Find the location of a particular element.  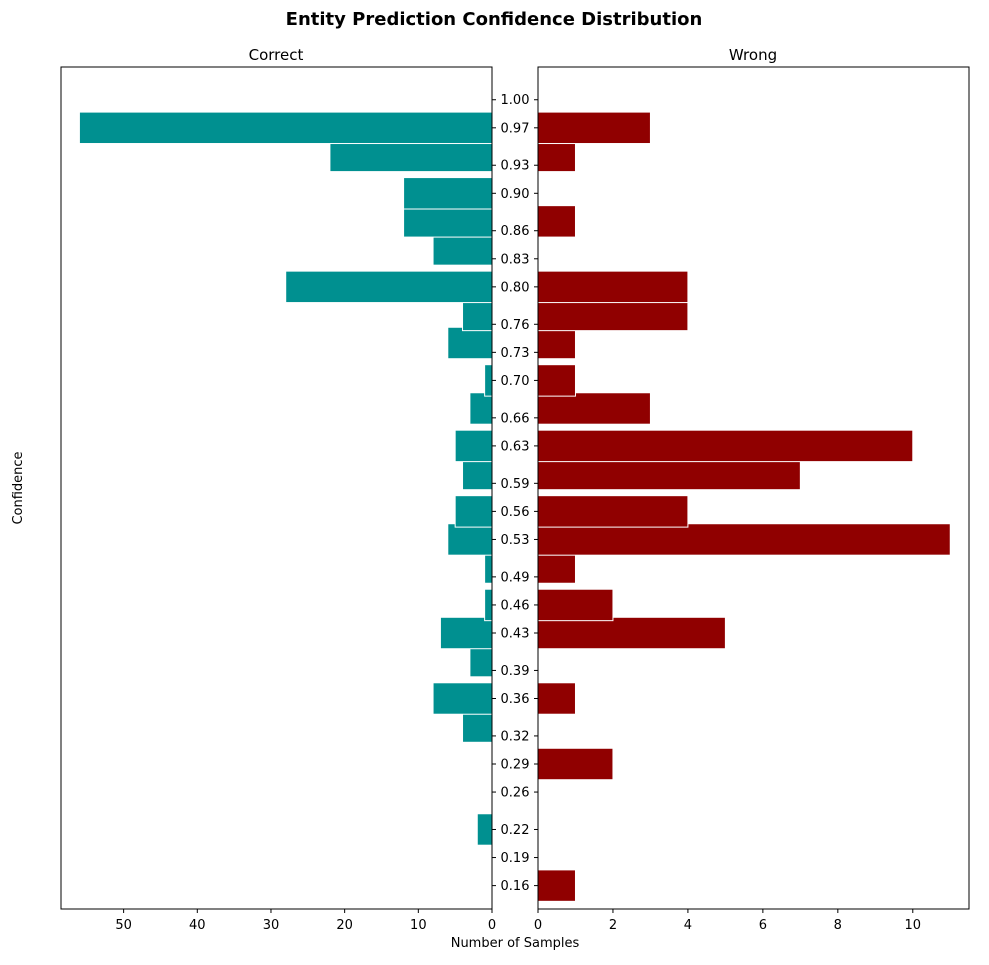

y-tick-label-19: 0.36 is located at coordinates (515, 699).